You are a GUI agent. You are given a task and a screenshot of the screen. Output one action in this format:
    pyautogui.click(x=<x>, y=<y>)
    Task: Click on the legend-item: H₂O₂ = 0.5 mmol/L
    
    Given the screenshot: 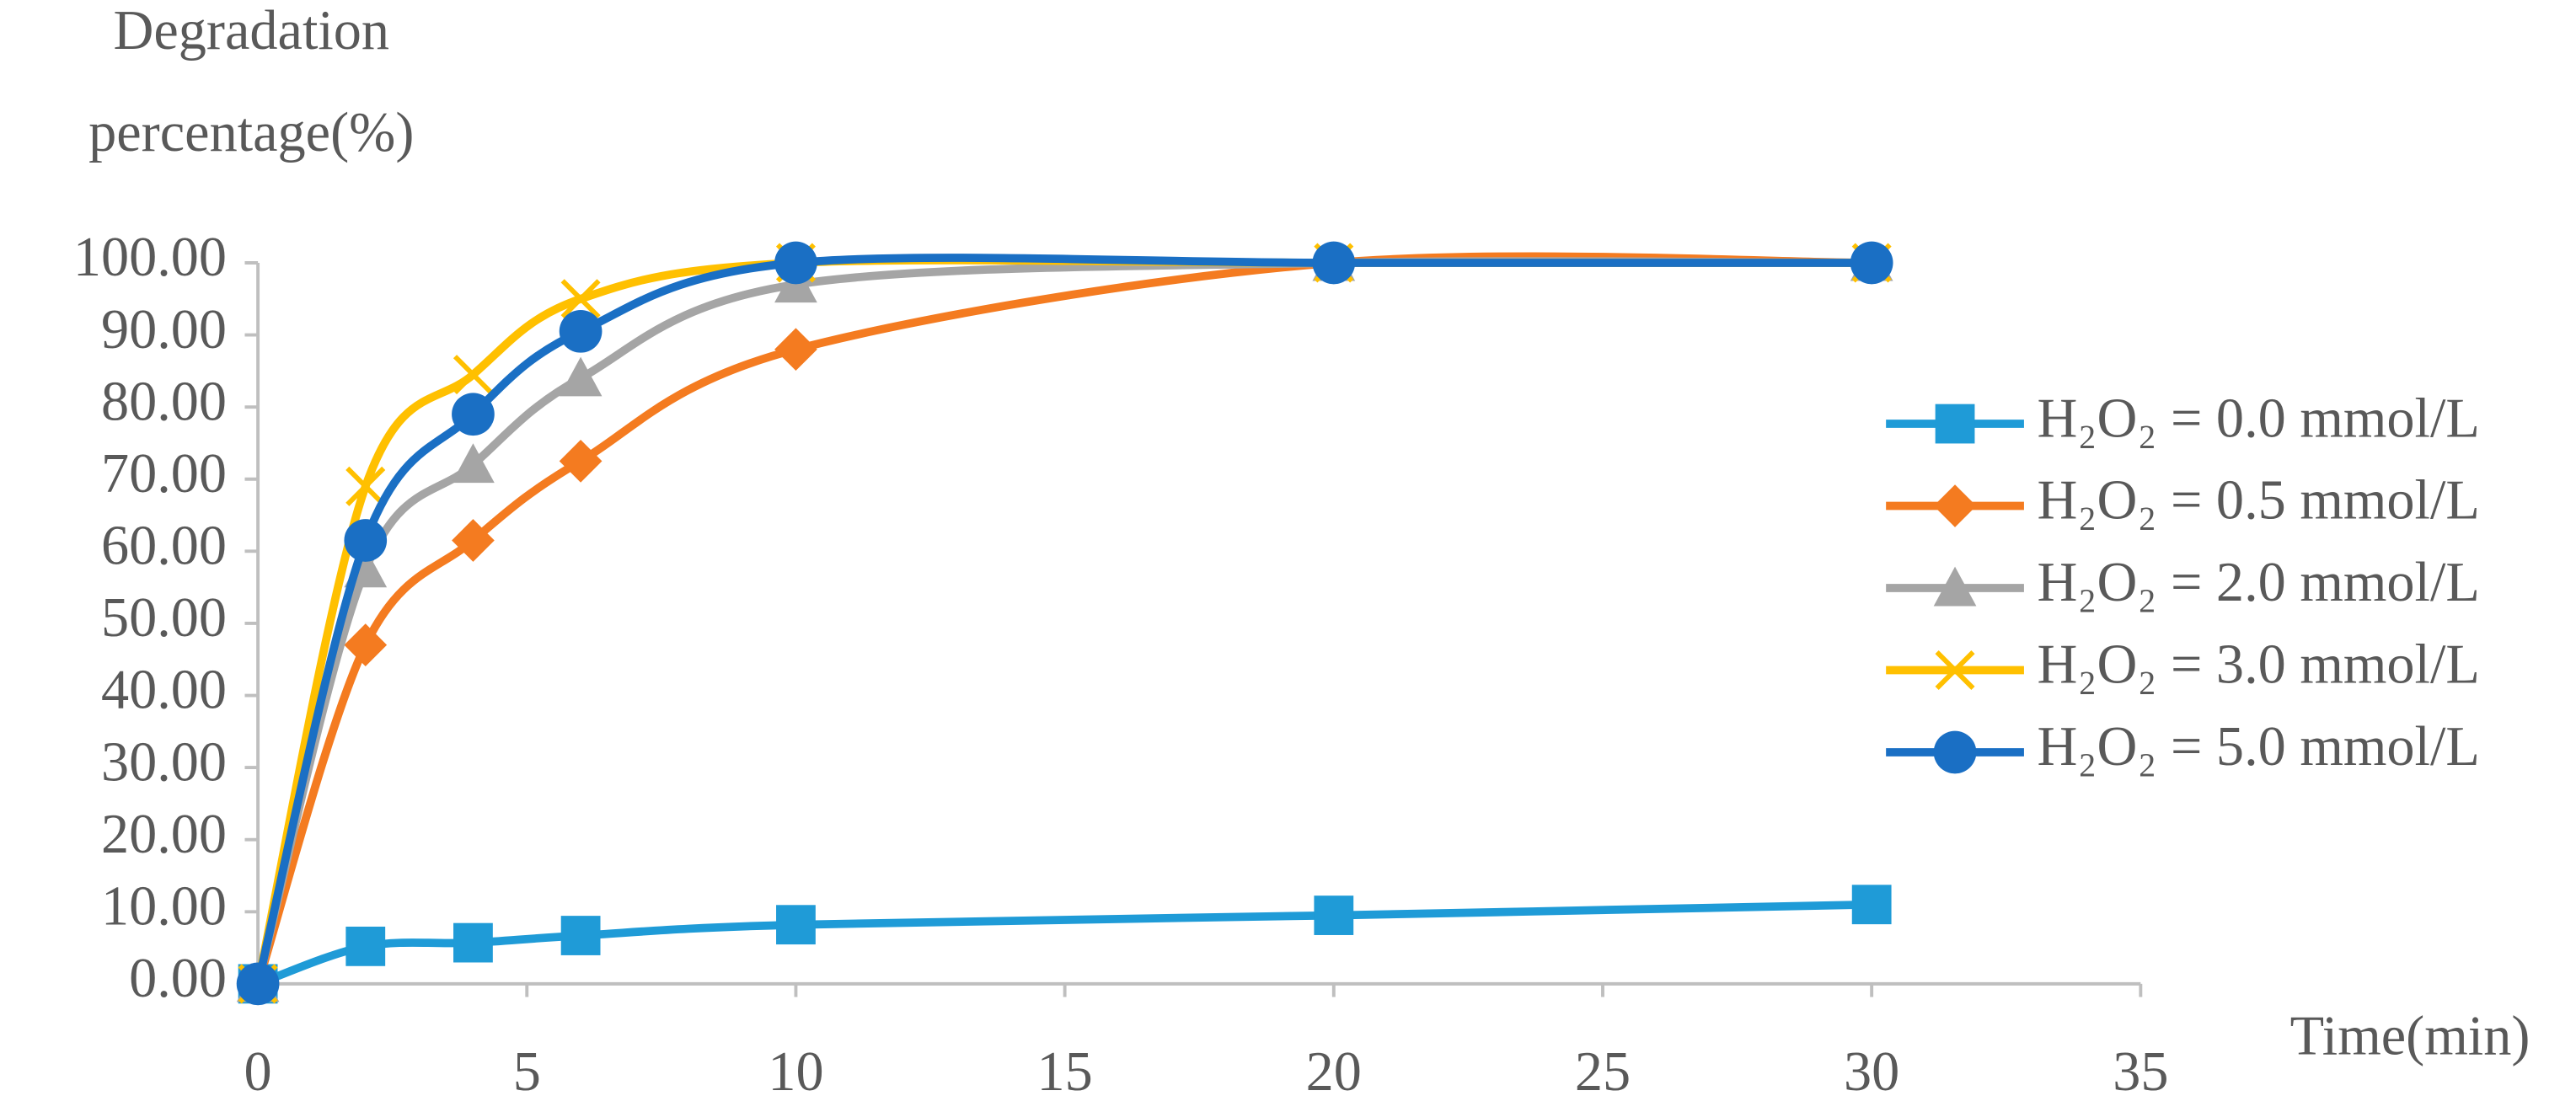 What is the action you would take?
    pyautogui.click(x=2183, y=501)
    